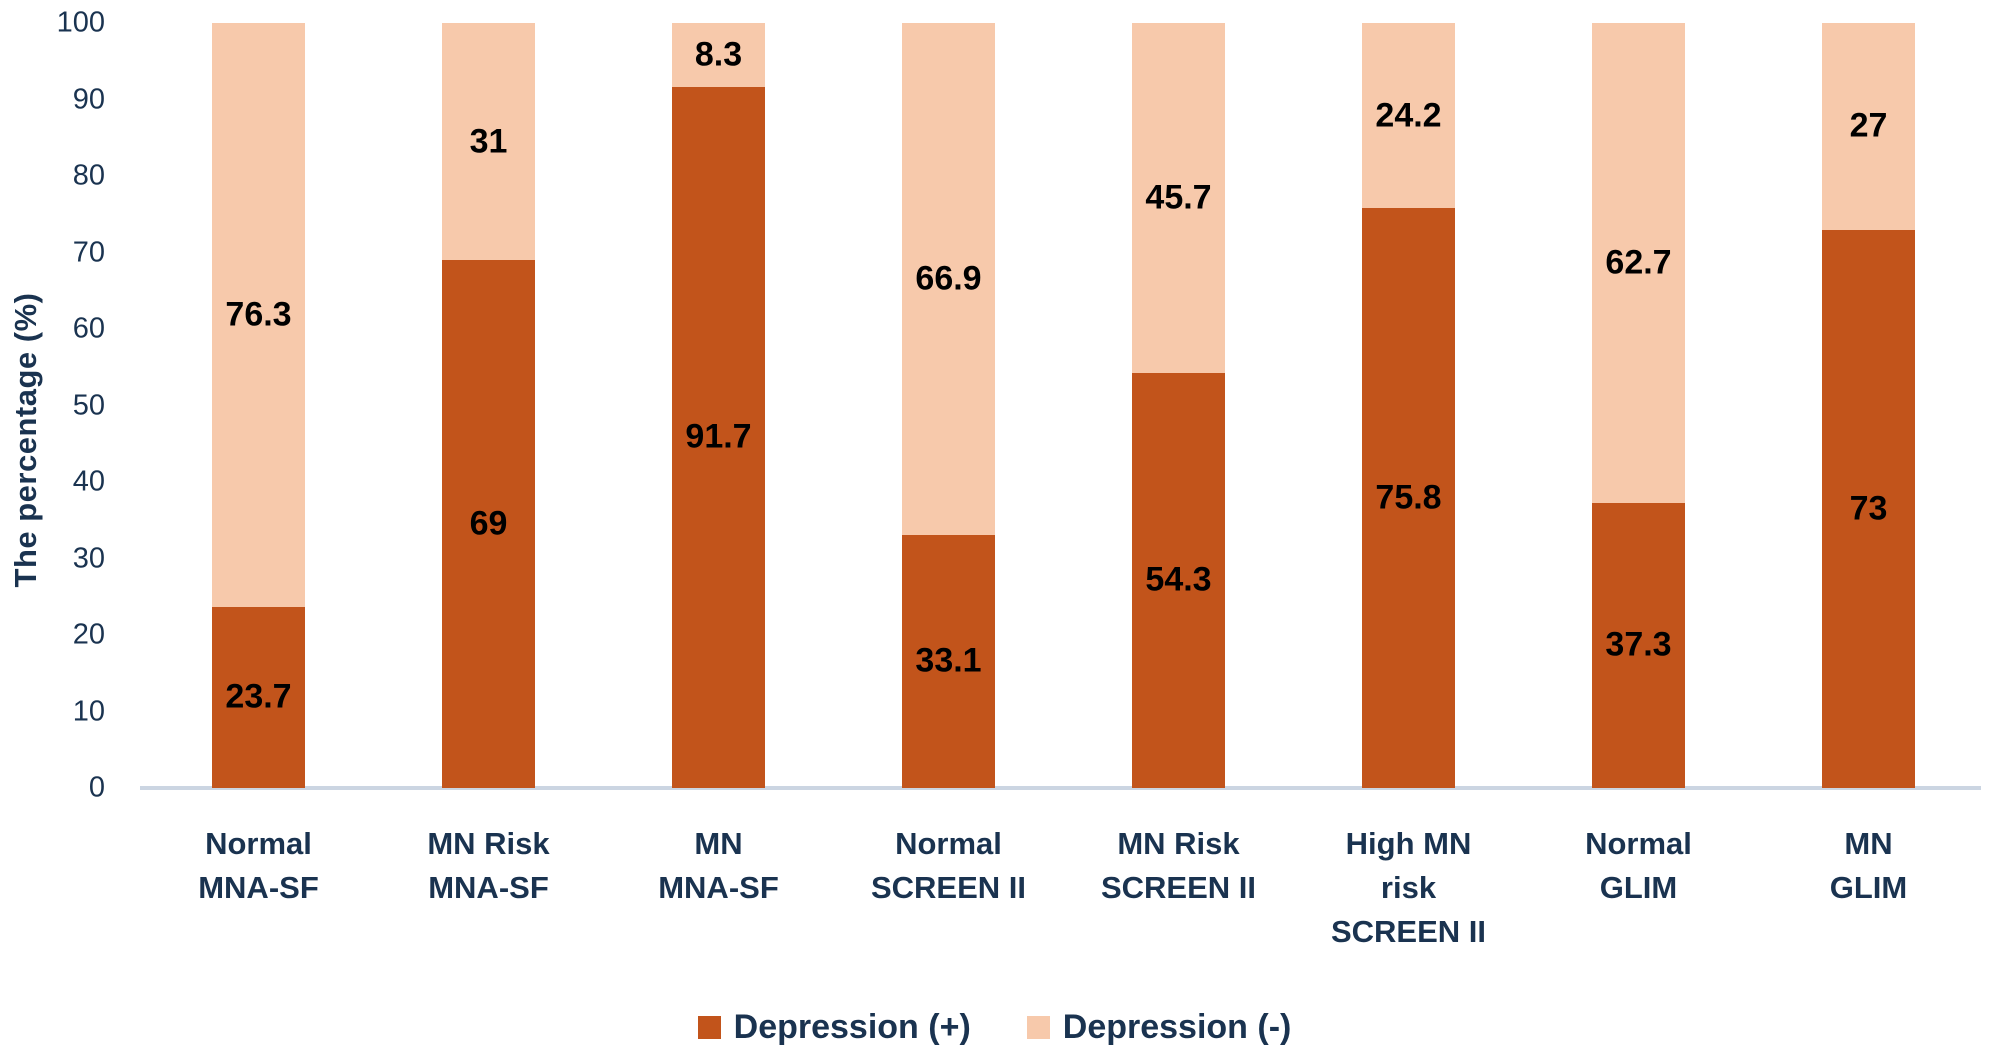 This screenshot has width=1989, height=1057. Describe the element at coordinates (96, 787) in the screenshot. I see `y-tick-label: 0` at that location.